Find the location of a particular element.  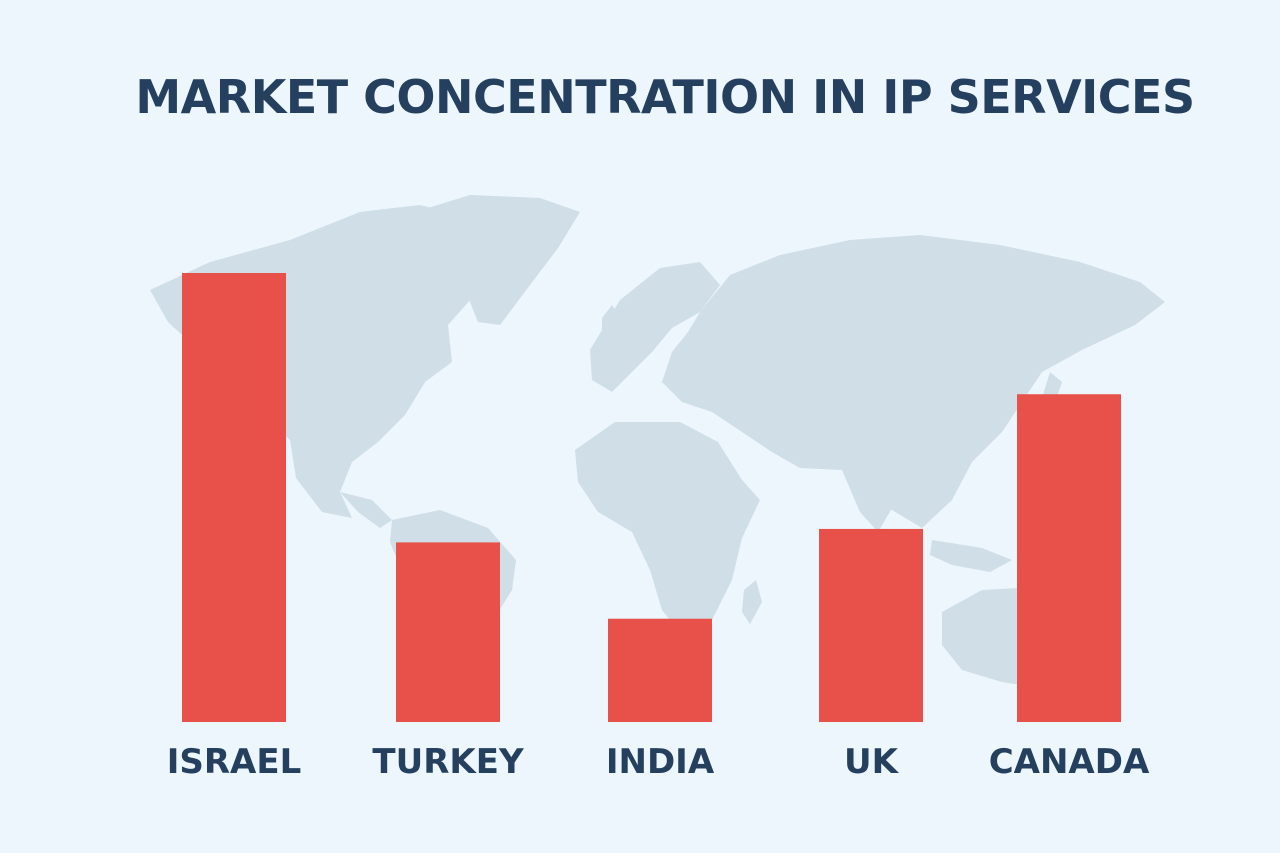

category-labels-group: ISRAEL TURKEY INDIA UK CANADA is located at coordinates (658, 762).